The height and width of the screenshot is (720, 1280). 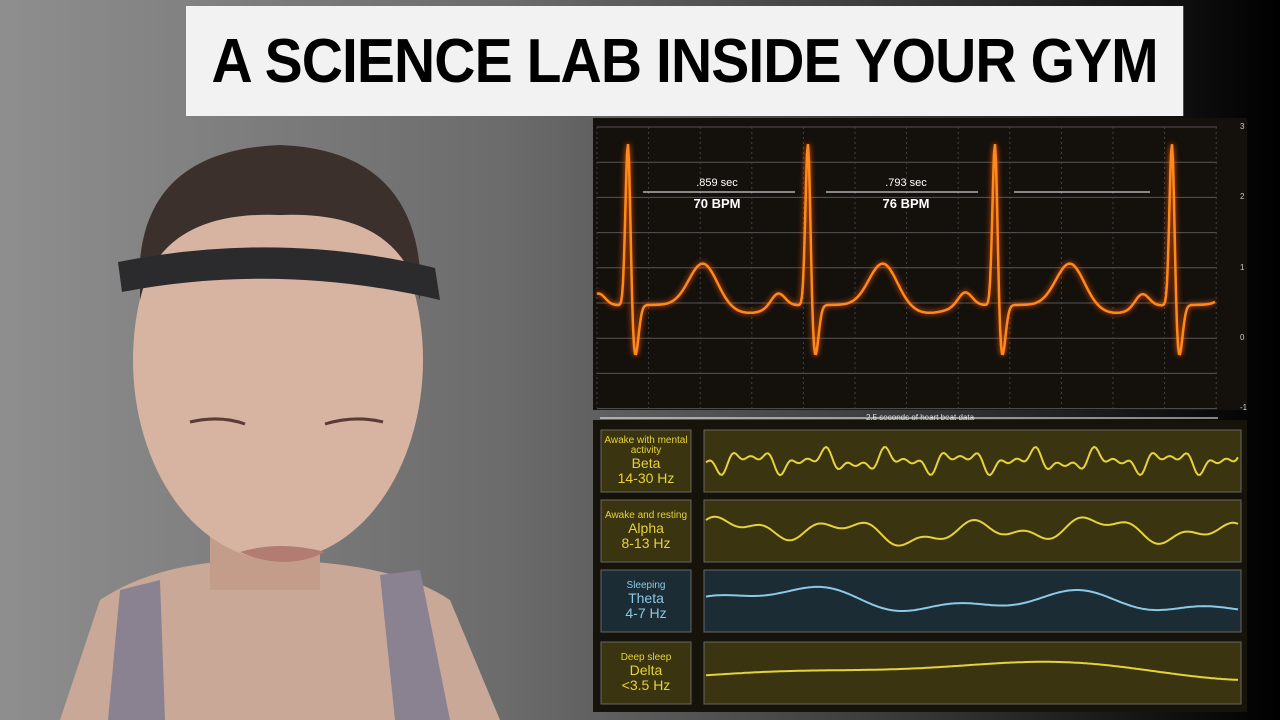 What do you see at coordinates (646, 613) in the screenshot?
I see `eeg-range: 4-7 Hz` at bounding box center [646, 613].